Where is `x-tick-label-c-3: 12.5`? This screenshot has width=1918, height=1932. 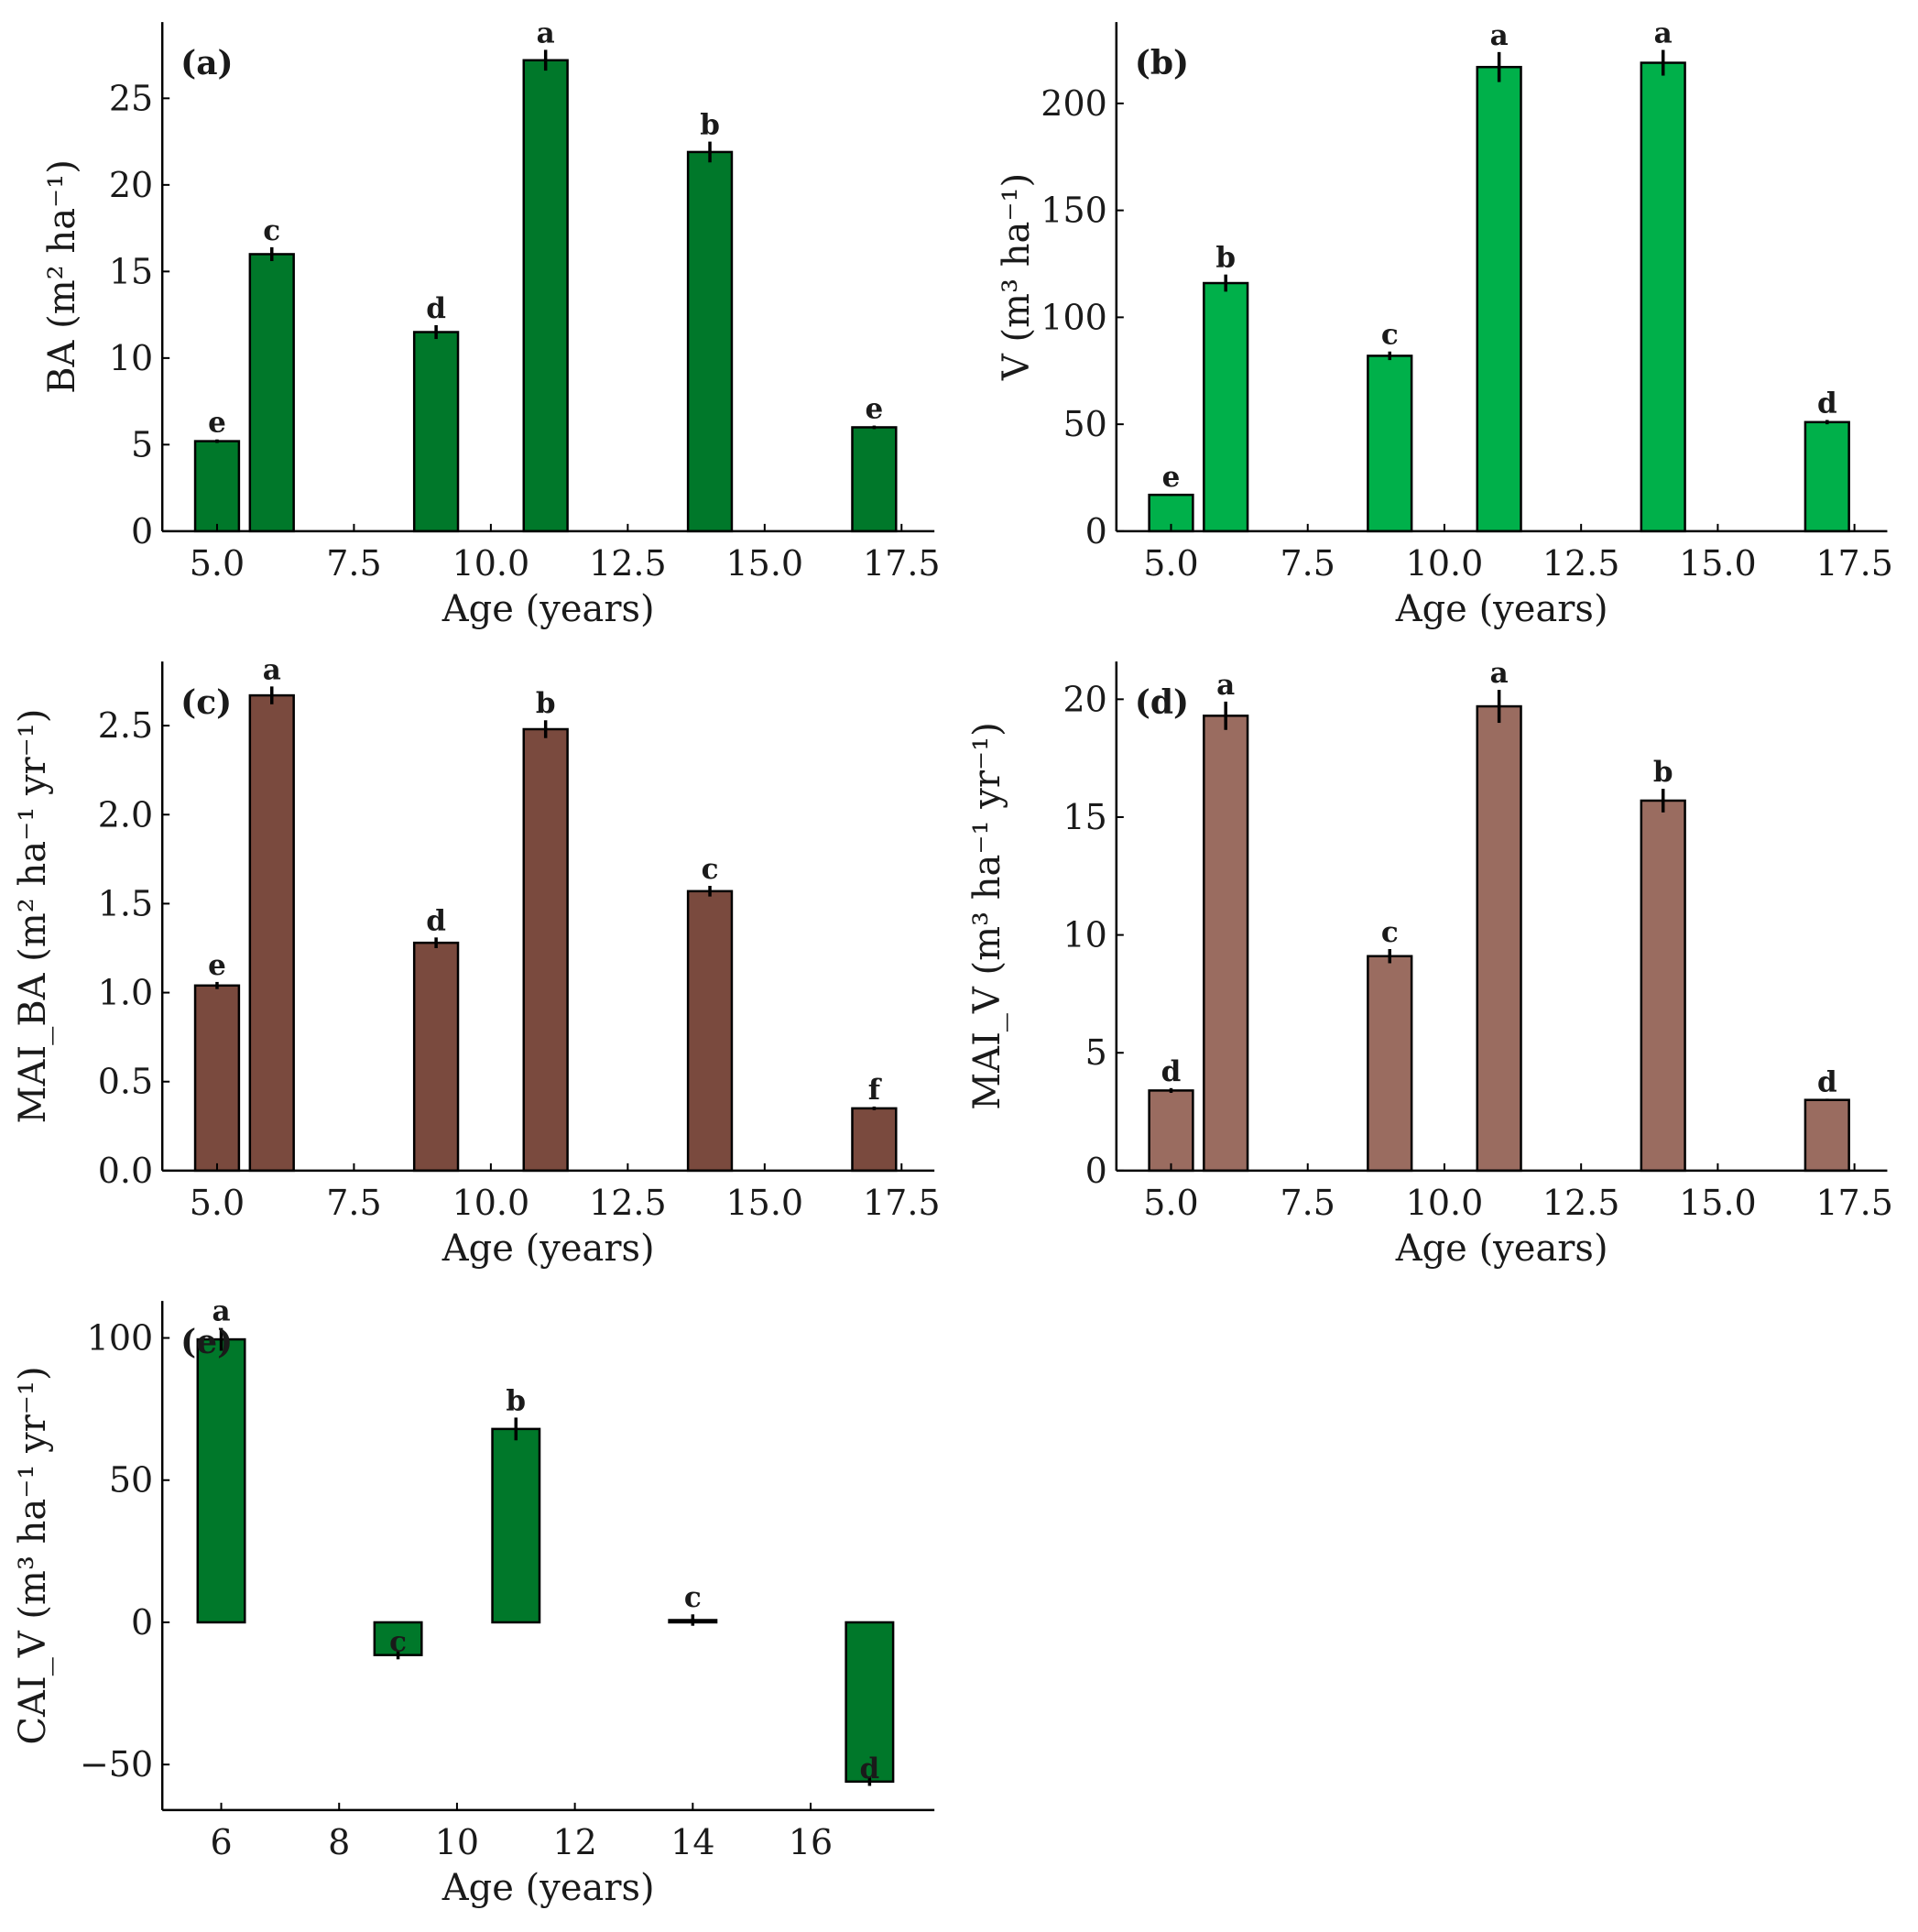
x-tick-label-c-3: 12.5 is located at coordinates (628, 1203).